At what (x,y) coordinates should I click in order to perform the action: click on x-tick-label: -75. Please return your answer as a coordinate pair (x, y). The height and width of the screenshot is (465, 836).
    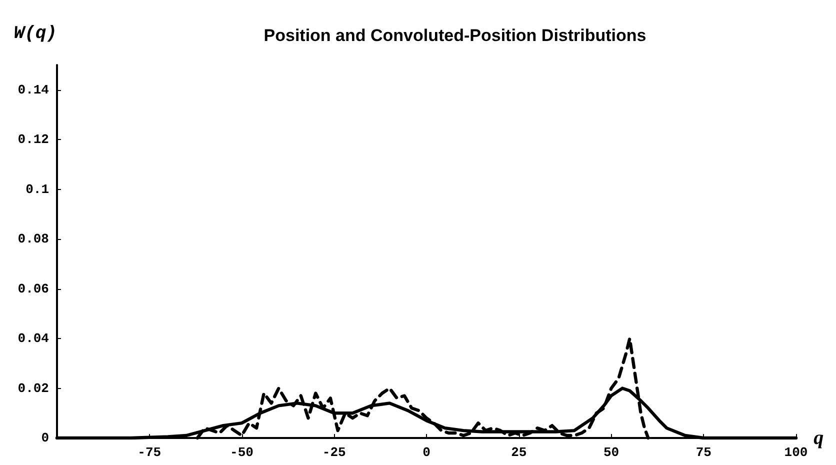
    Looking at the image, I should click on (150, 452).